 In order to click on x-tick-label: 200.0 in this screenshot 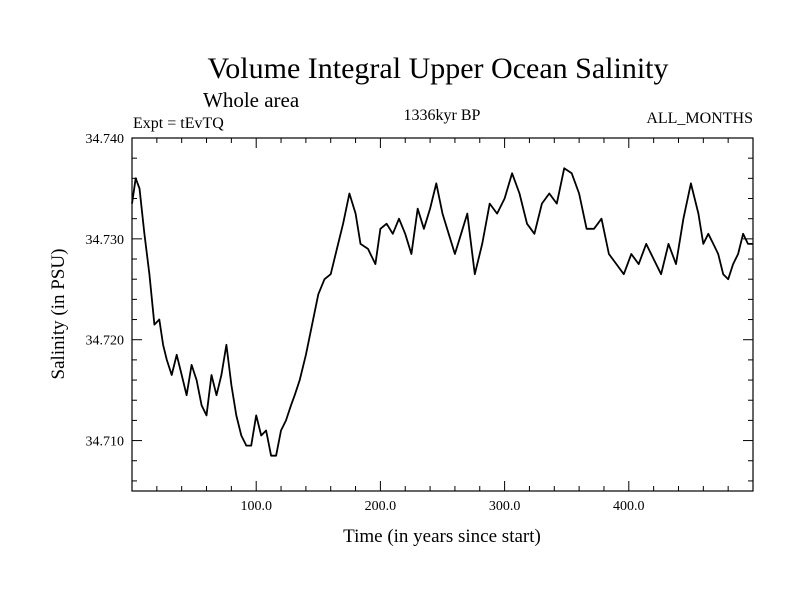, I will do `click(381, 506)`.